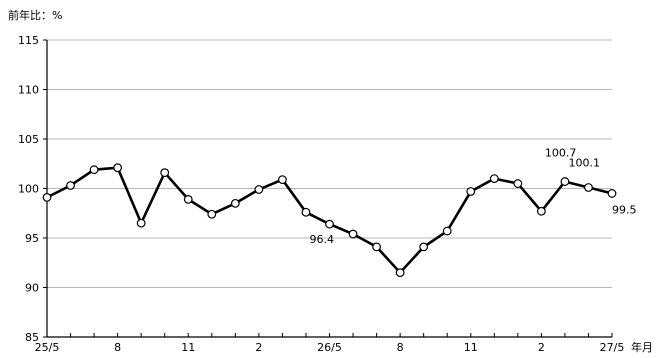 This screenshot has width=660, height=358. I want to click on data-label: 100.1, so click(584, 163).